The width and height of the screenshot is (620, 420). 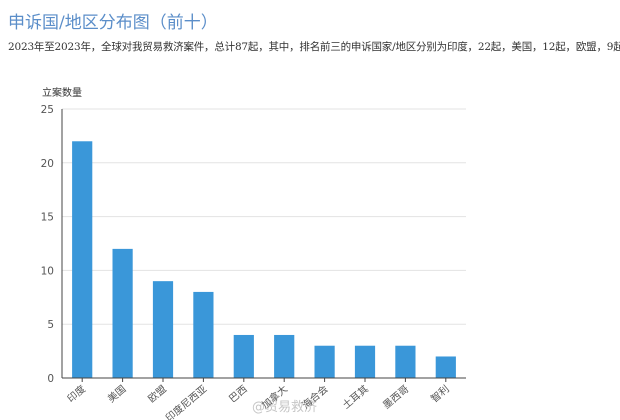 What do you see at coordinates (396, 397) in the screenshot?
I see `x-tick-label: 墨西哥` at bounding box center [396, 397].